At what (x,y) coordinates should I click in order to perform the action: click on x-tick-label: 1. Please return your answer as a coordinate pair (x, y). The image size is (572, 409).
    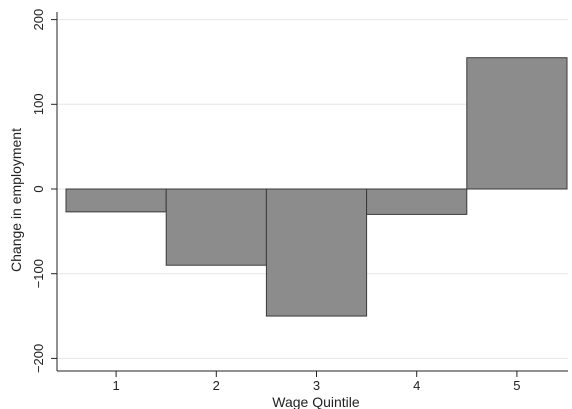
    Looking at the image, I should click on (115, 385).